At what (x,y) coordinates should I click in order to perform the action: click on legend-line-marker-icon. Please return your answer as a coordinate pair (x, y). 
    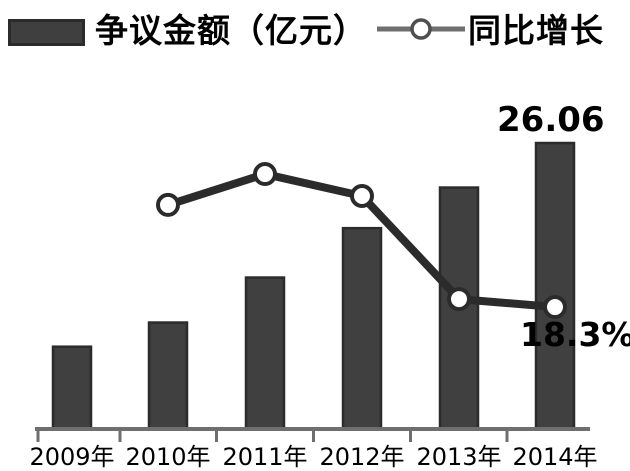
    Looking at the image, I should click on (421, 29).